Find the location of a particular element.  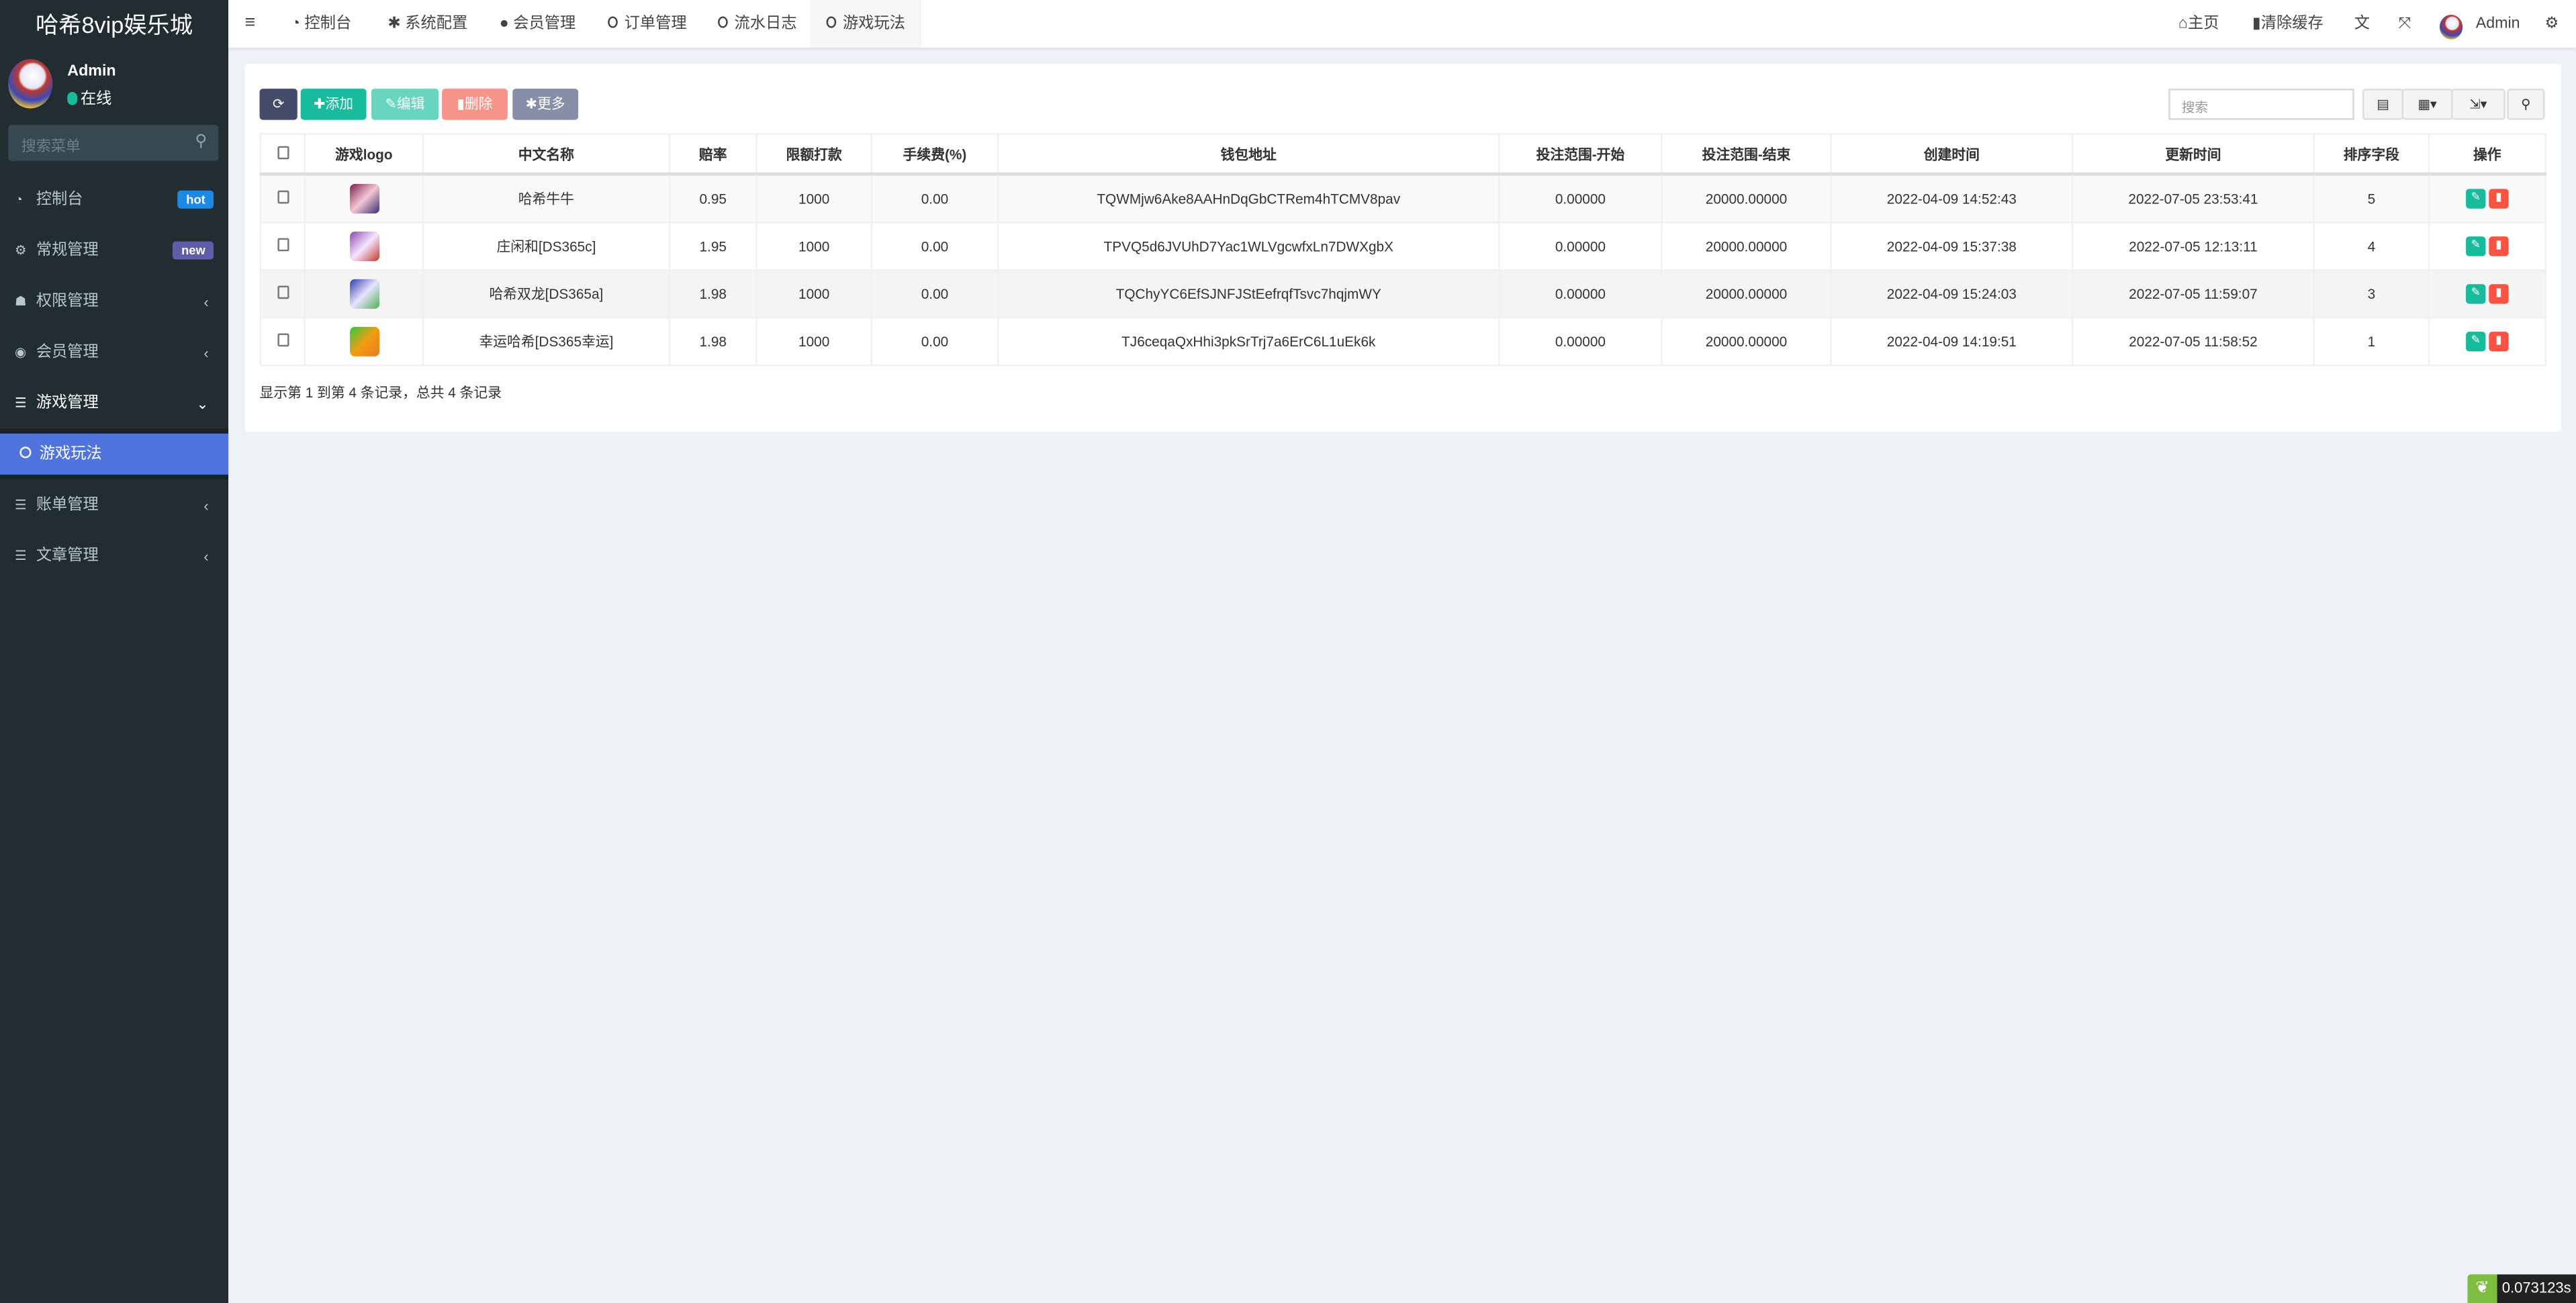

sidebar-item-2: ☗ 权限管理 ‹ is located at coordinates (114, 301).